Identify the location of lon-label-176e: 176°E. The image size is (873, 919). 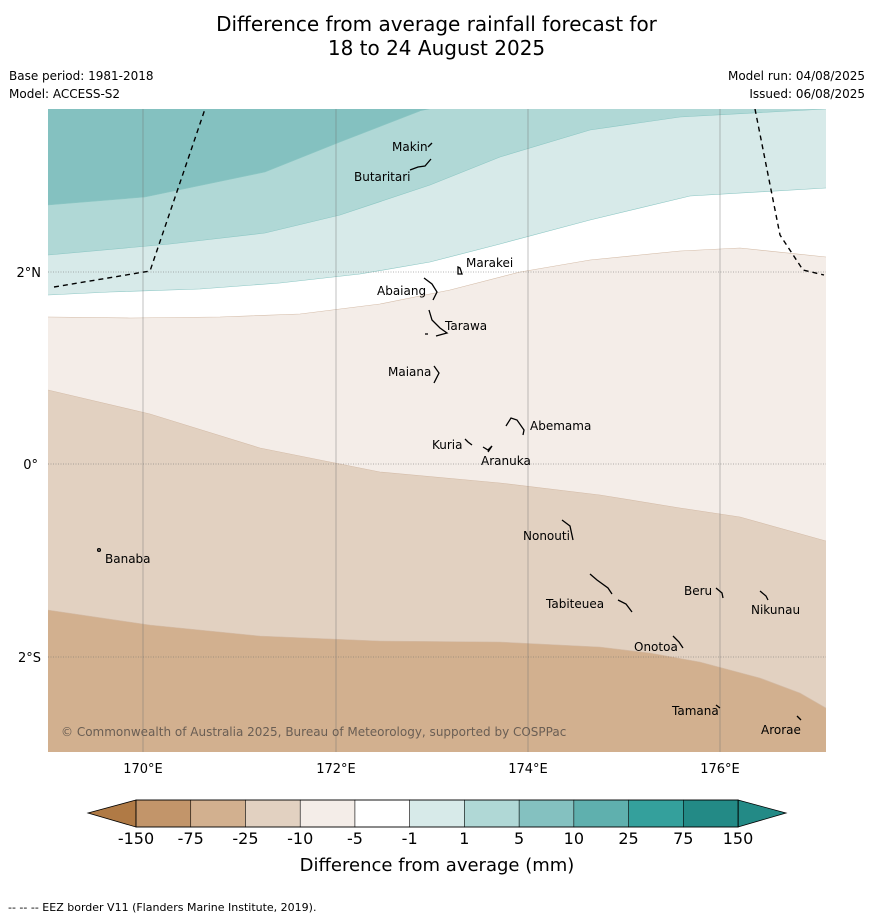
(720, 769).